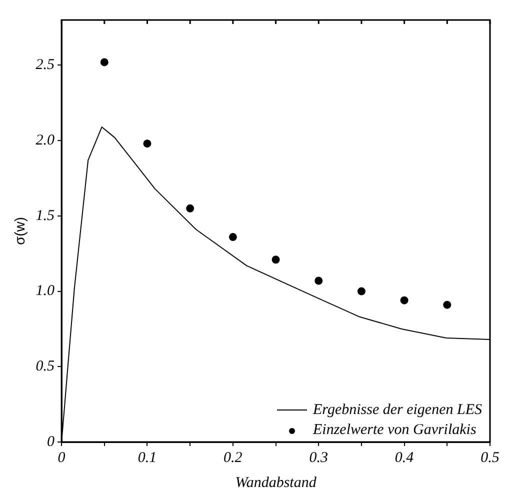  Describe the element at coordinates (62, 458) in the screenshot. I see `x-tick-label: 0` at that location.